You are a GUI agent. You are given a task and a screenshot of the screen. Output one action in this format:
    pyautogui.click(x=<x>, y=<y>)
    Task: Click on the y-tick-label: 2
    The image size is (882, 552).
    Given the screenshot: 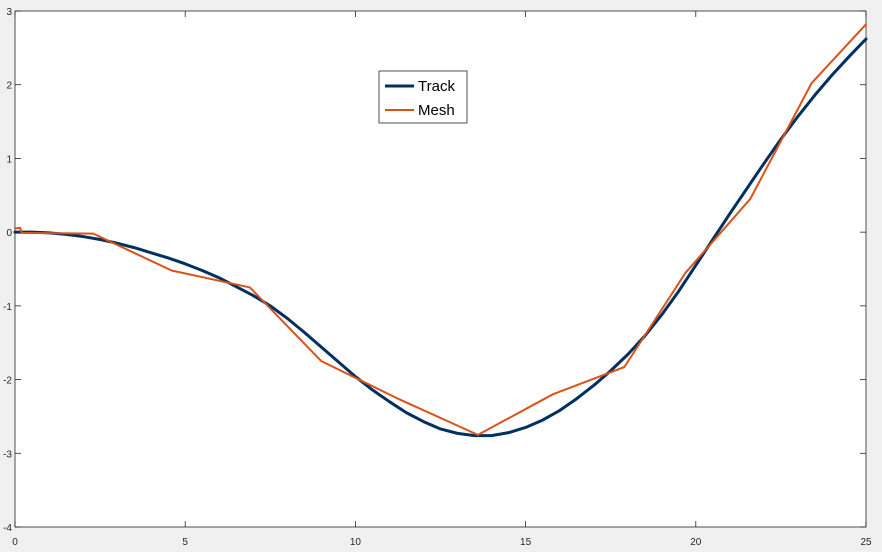 What is the action you would take?
    pyautogui.click(x=9, y=86)
    